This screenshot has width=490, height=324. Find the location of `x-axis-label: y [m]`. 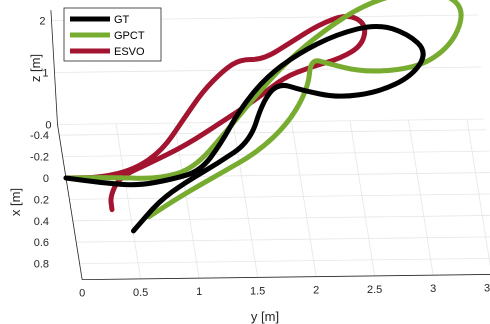

x-axis-label: y [m] is located at coordinates (265, 316).